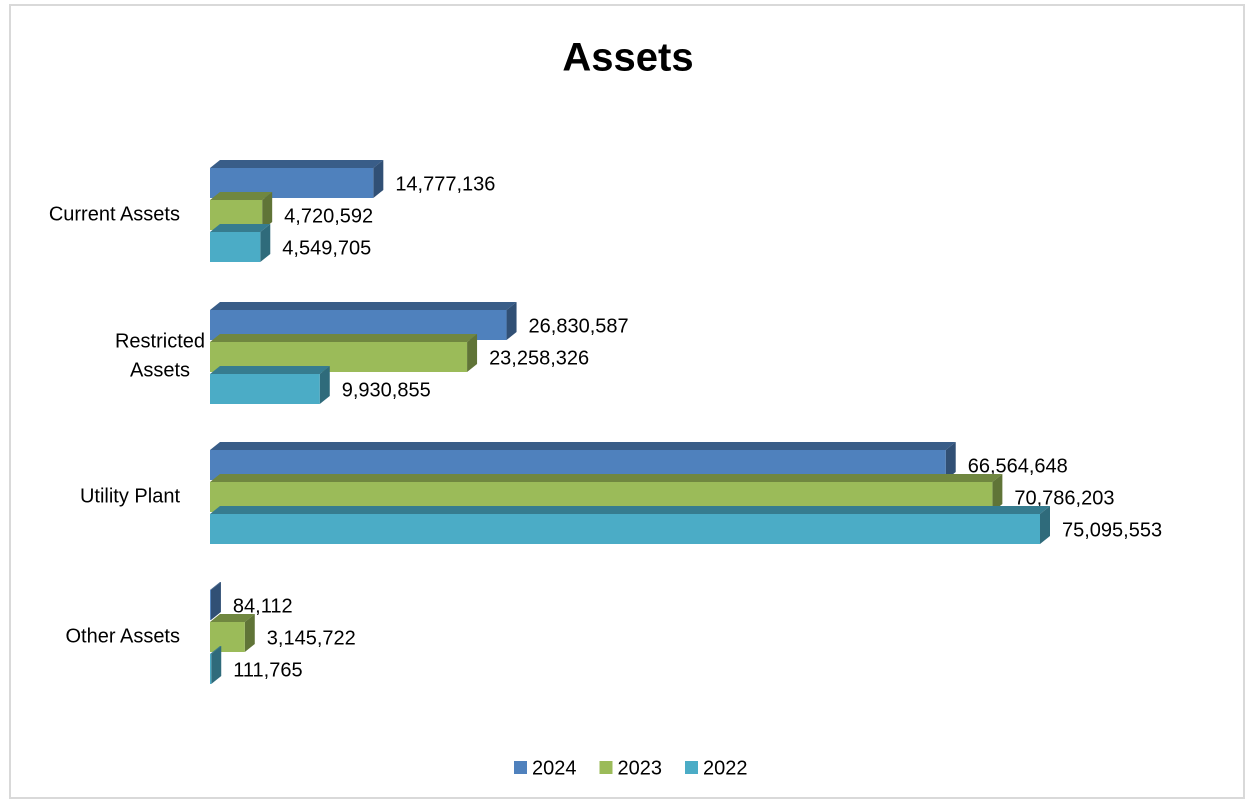 This screenshot has width=1248, height=802. I want to click on data-label: 23,258,326, so click(539, 358).